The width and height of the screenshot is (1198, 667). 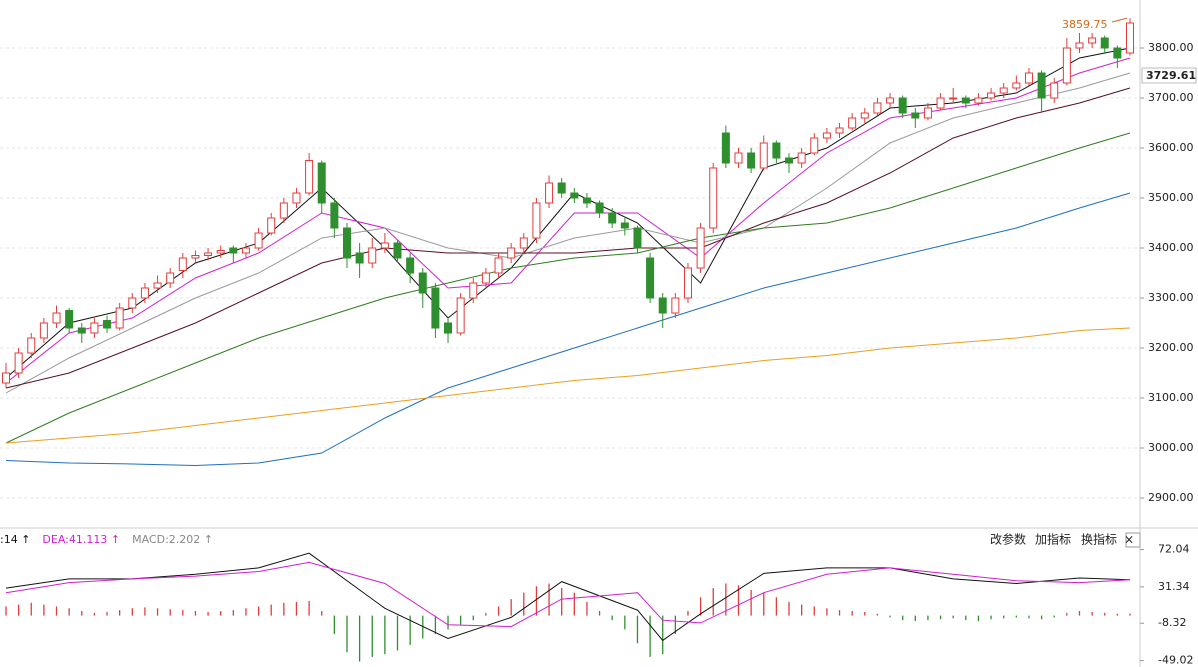 I want to click on y2-tick-label: -49.02, so click(x=1175, y=660).